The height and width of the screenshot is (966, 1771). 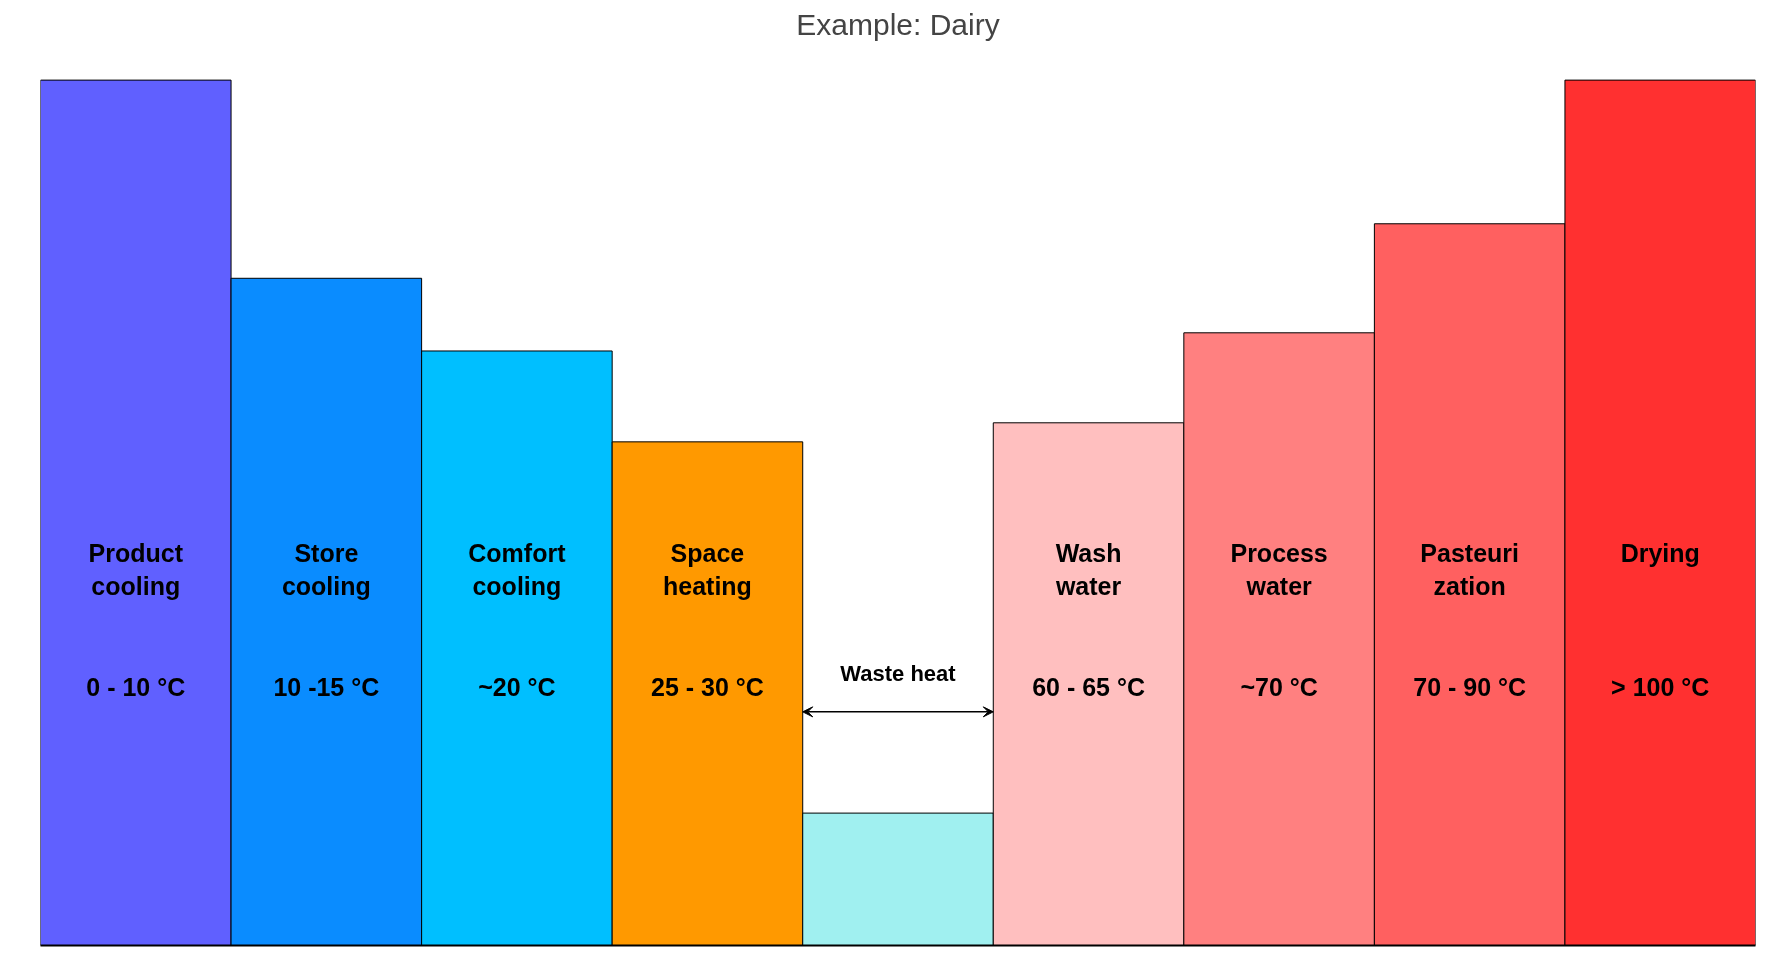 I want to click on category-label: Wash water 60 - 65 °C, so click(x=1088, y=620).